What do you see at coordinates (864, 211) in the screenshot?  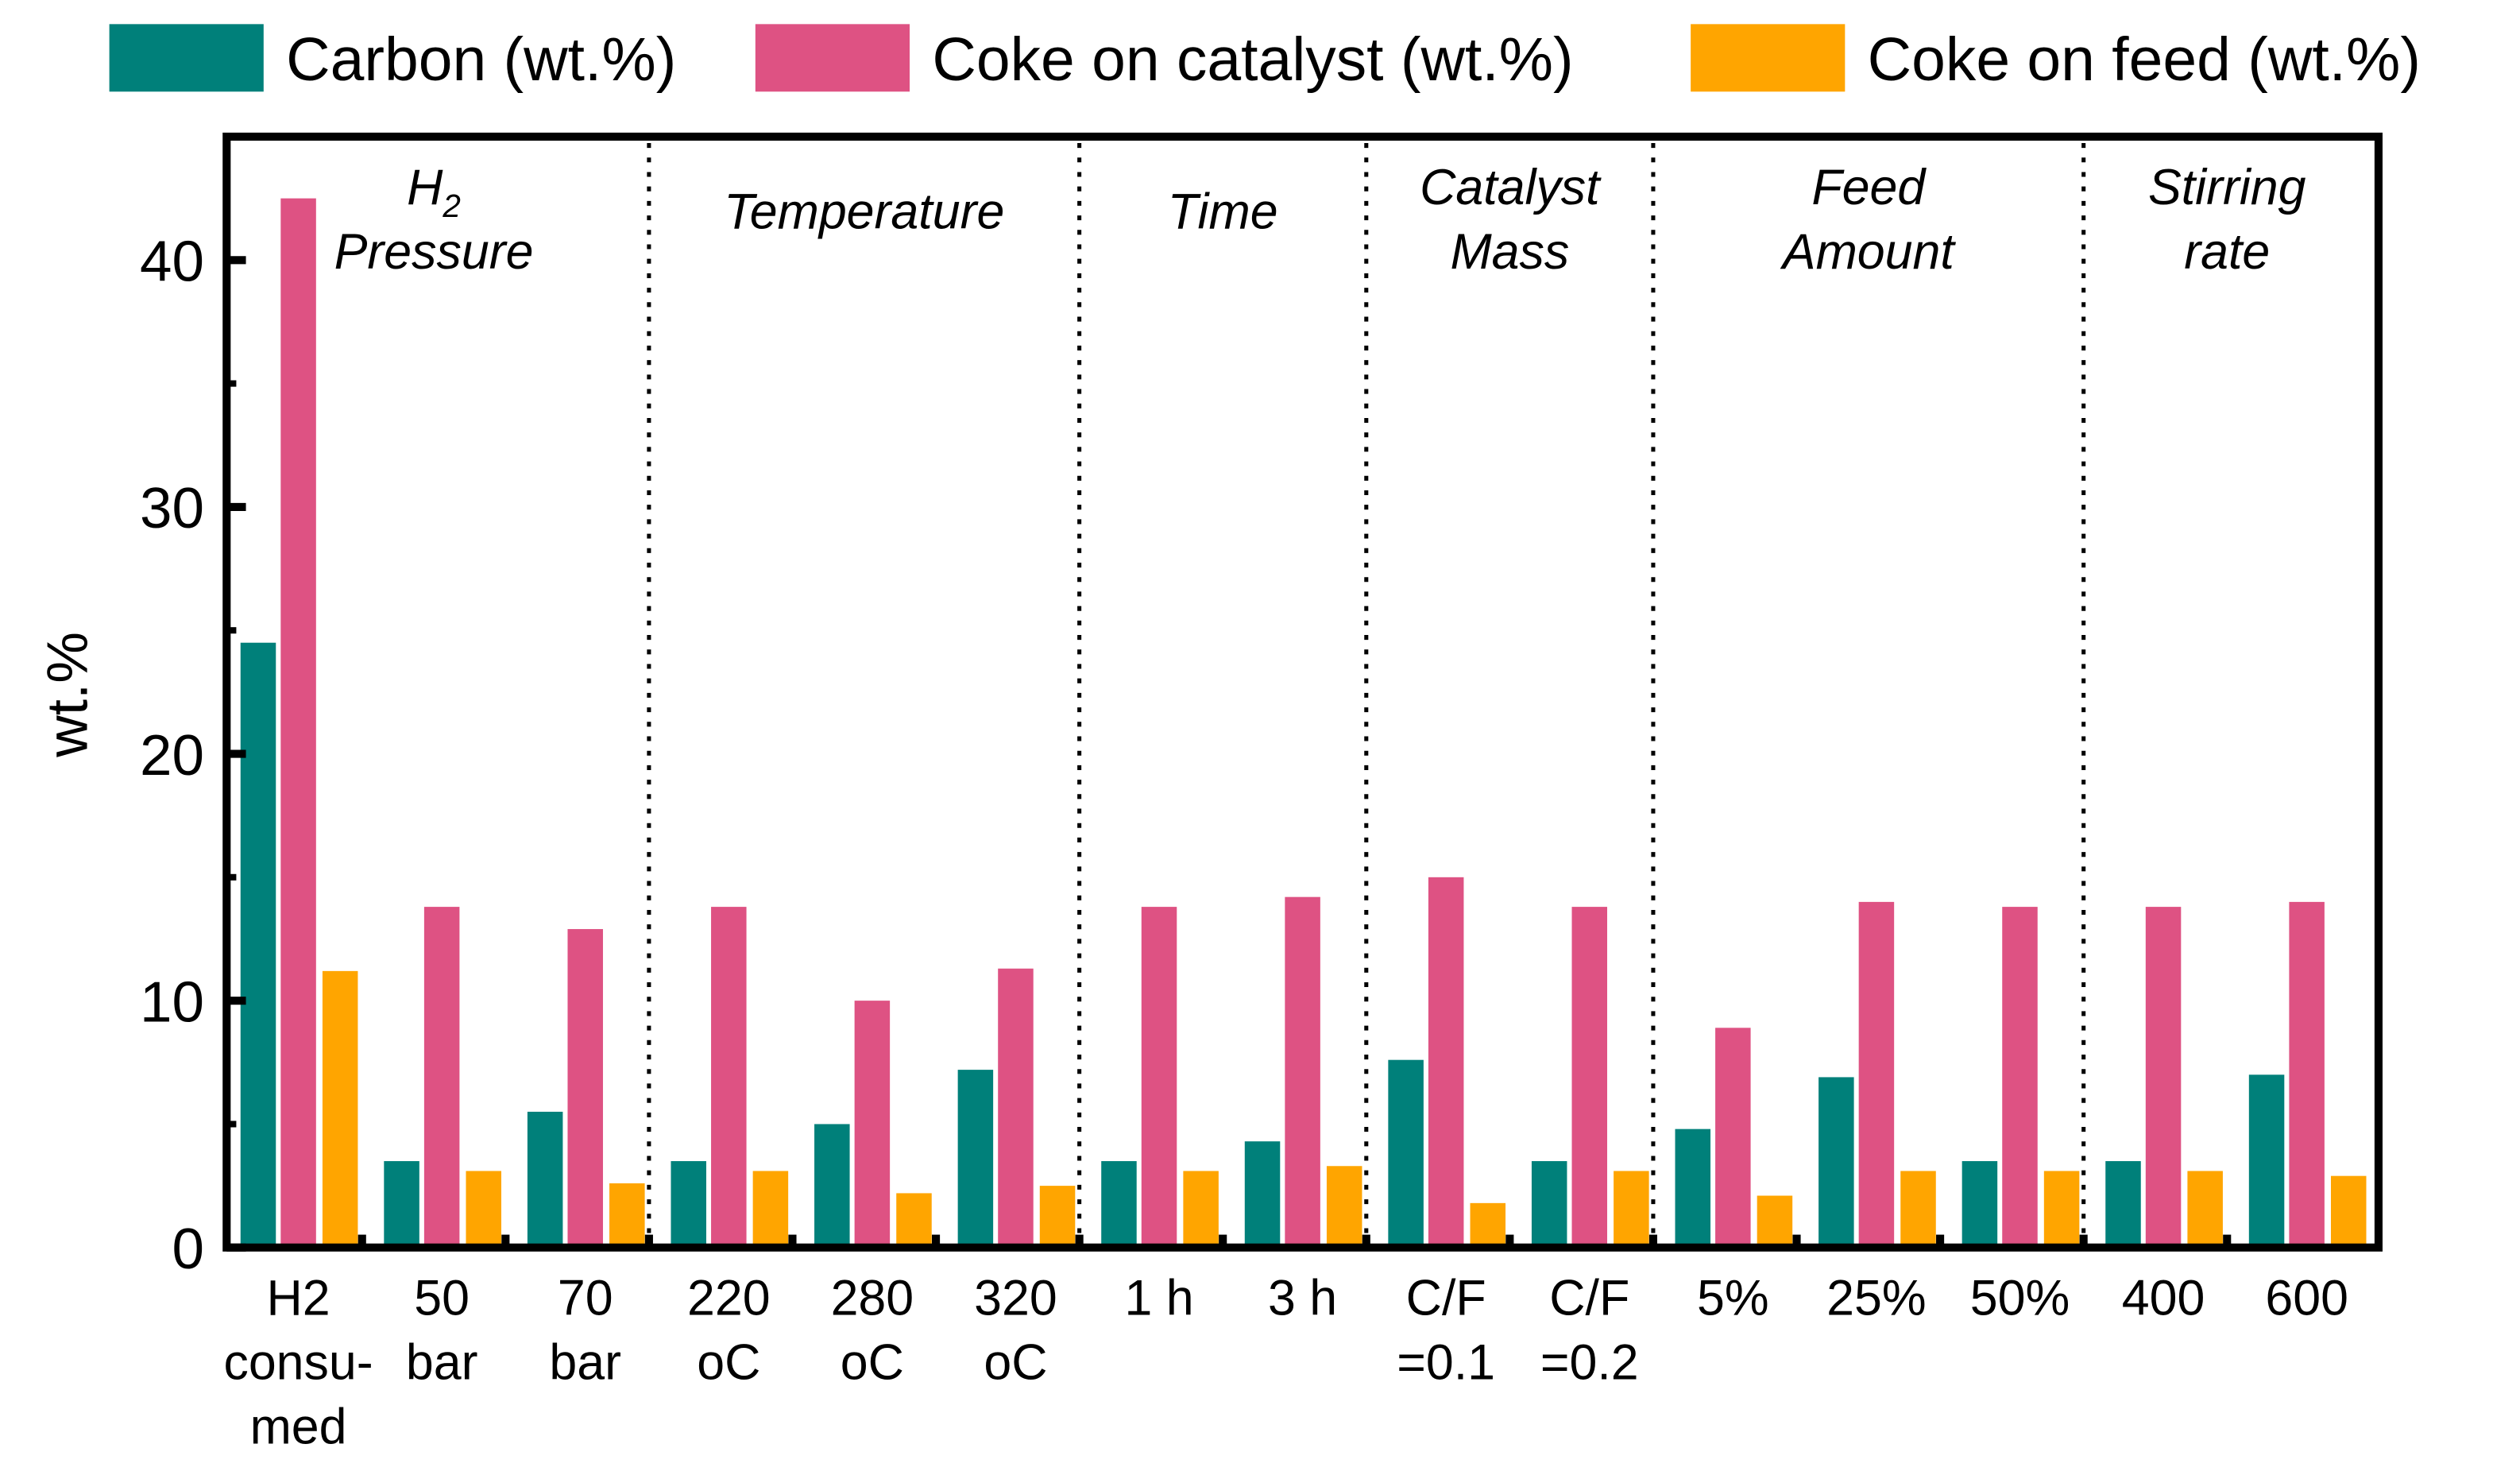 I see `section-label: Temperature` at bounding box center [864, 211].